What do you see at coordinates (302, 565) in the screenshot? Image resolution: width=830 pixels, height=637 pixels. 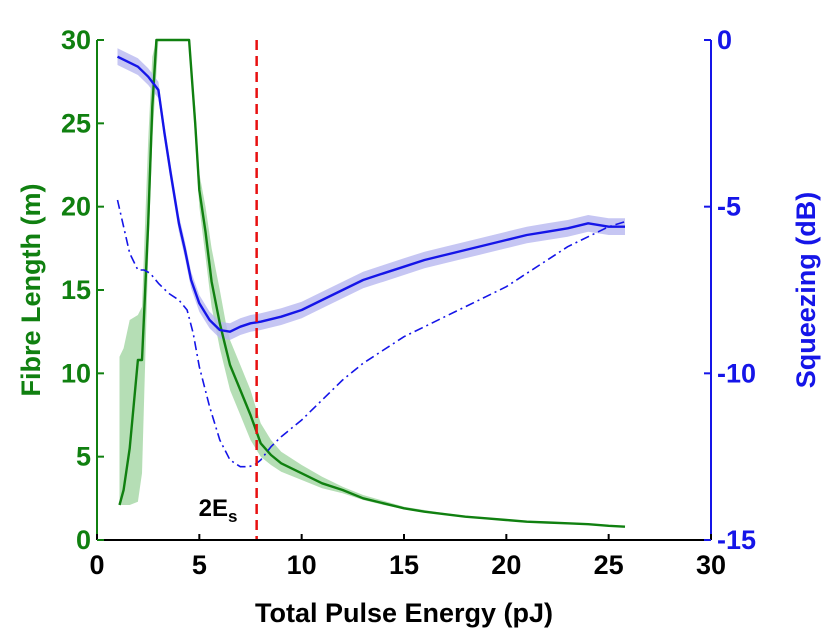 I see `x-tick-label: 10` at bounding box center [302, 565].